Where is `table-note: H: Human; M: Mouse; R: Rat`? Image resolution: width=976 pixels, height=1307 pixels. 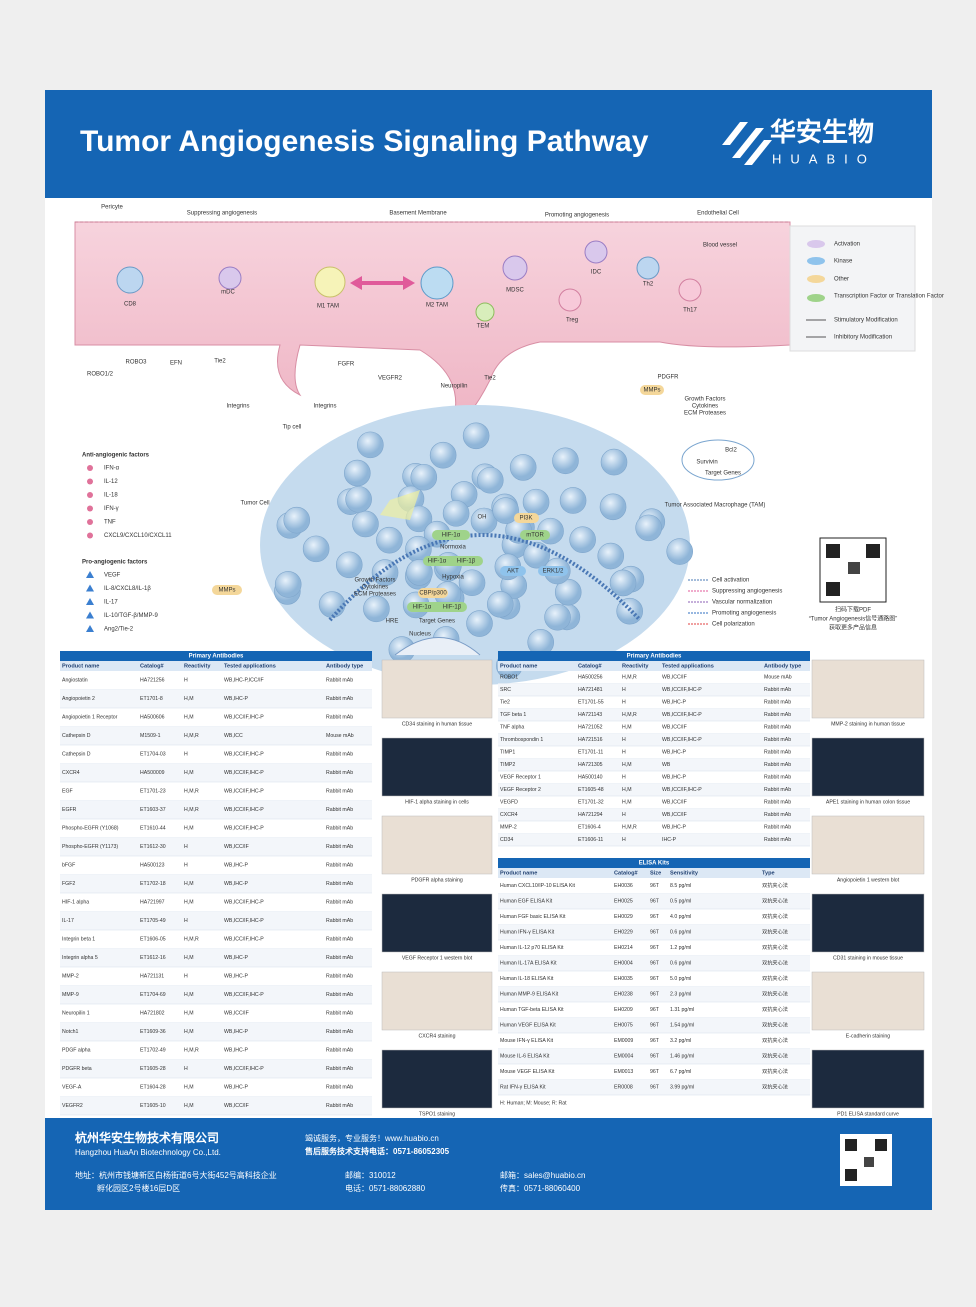 table-note: H: Human; M: Mouse; R: Rat is located at coordinates (533, 1103).